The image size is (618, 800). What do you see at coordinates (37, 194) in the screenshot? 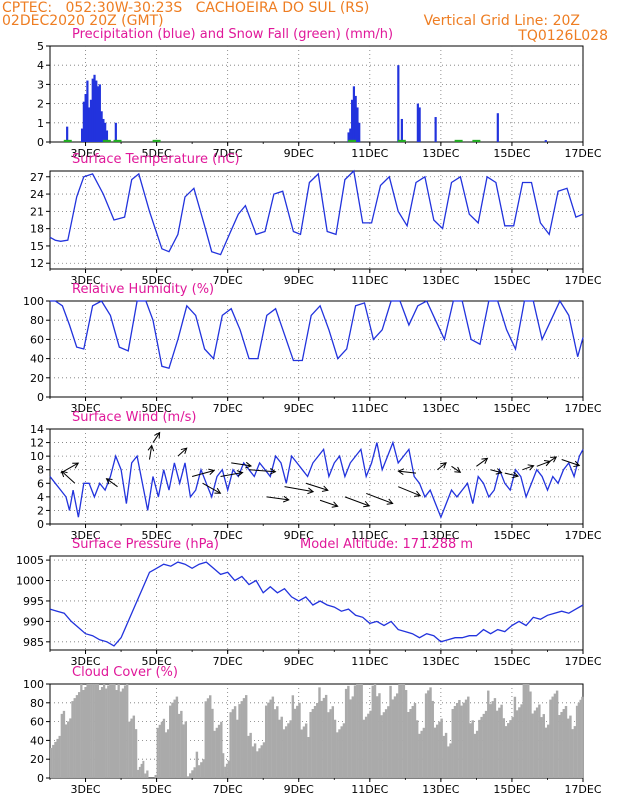
I see `y-tick-label: 24` at bounding box center [37, 194].